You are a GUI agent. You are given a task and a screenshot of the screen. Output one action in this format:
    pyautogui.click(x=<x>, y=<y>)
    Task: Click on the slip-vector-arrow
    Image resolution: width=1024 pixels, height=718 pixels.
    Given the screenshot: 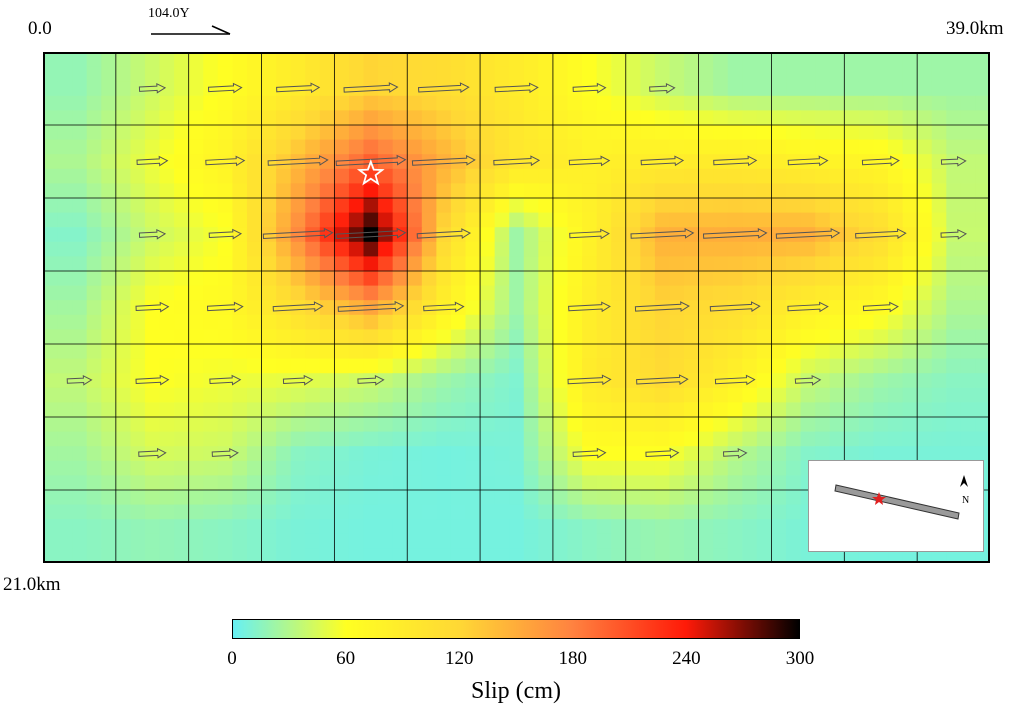 What is the action you would take?
    pyautogui.click(x=371, y=306)
    